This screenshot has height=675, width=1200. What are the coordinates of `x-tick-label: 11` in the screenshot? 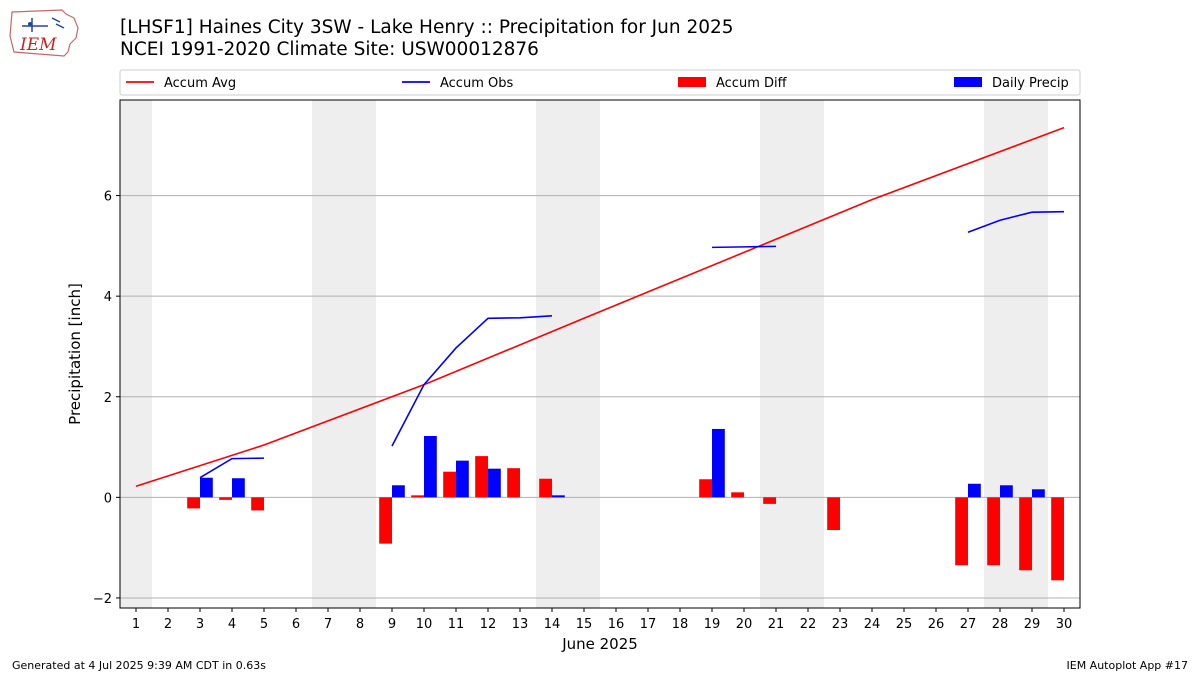 It's located at (456, 624).